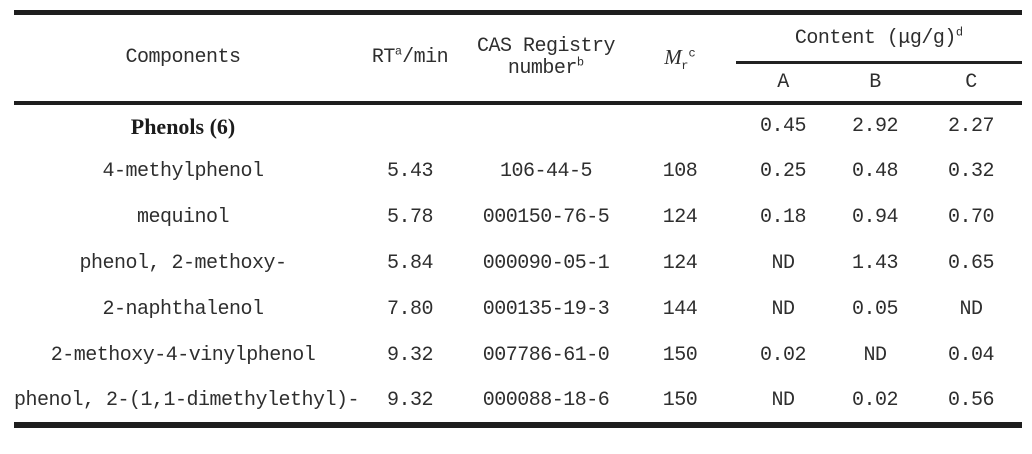  I want to click on header-row-samples: A B C, so click(518, 83).